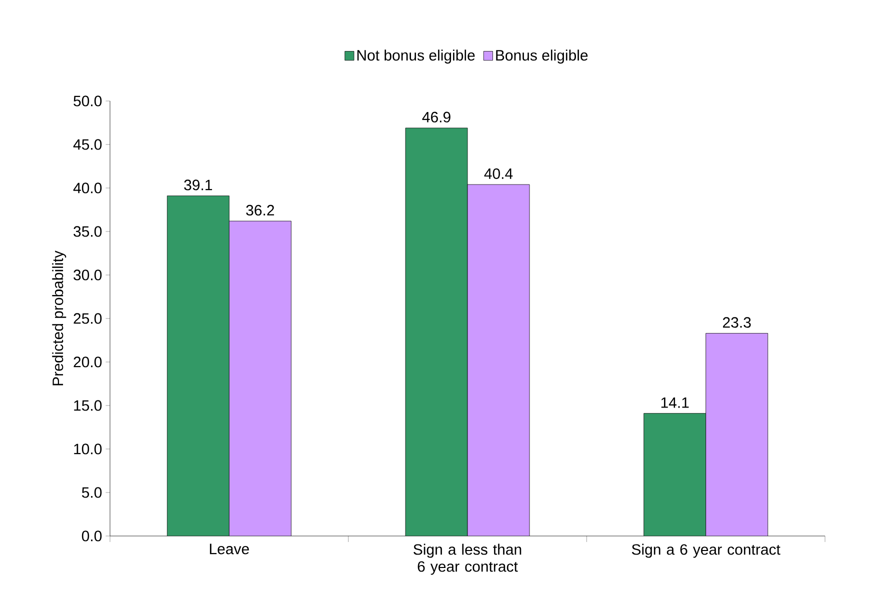 The image size is (880, 594). Describe the element at coordinates (542, 57) in the screenshot. I see `legend-label: Bonus eligible` at that location.